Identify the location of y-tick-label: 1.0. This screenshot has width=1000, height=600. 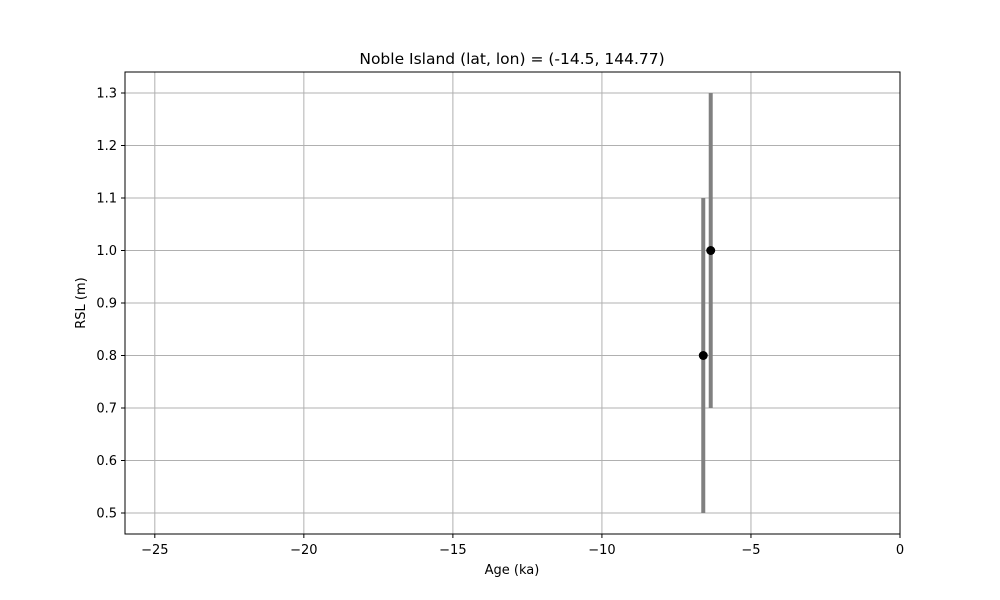
(106, 251).